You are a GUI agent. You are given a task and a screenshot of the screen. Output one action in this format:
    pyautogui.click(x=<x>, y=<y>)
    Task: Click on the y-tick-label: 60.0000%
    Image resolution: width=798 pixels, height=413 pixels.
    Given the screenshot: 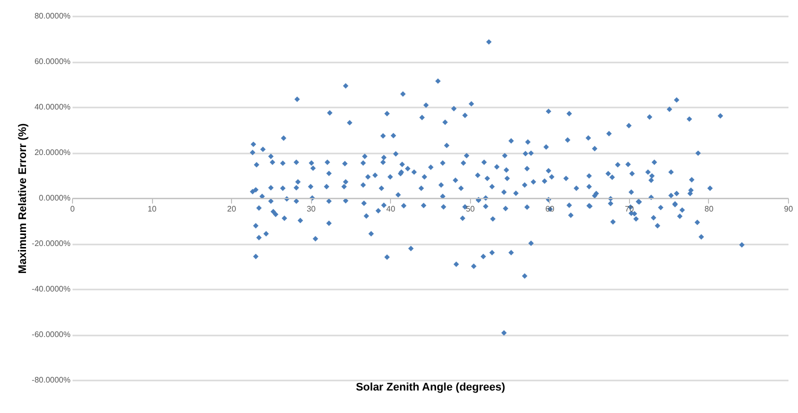 What is the action you would take?
    pyautogui.click(x=52, y=61)
    